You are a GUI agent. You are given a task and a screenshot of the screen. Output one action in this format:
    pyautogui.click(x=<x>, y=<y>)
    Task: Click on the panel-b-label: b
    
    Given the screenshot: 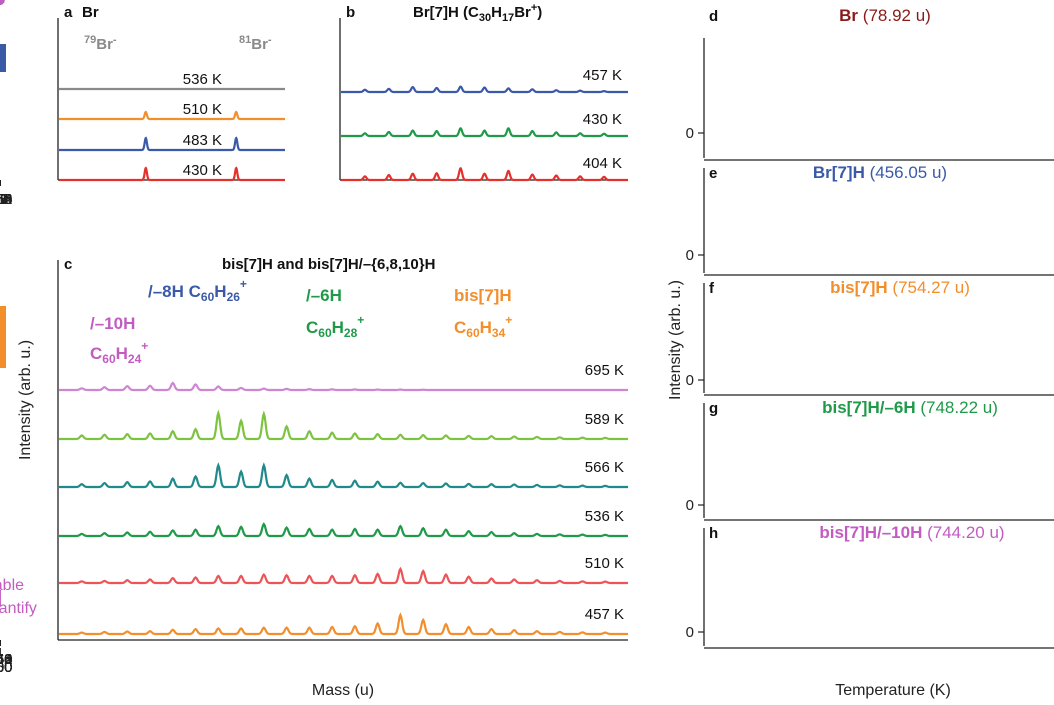 What is the action you would take?
    pyautogui.click(x=350, y=12)
    